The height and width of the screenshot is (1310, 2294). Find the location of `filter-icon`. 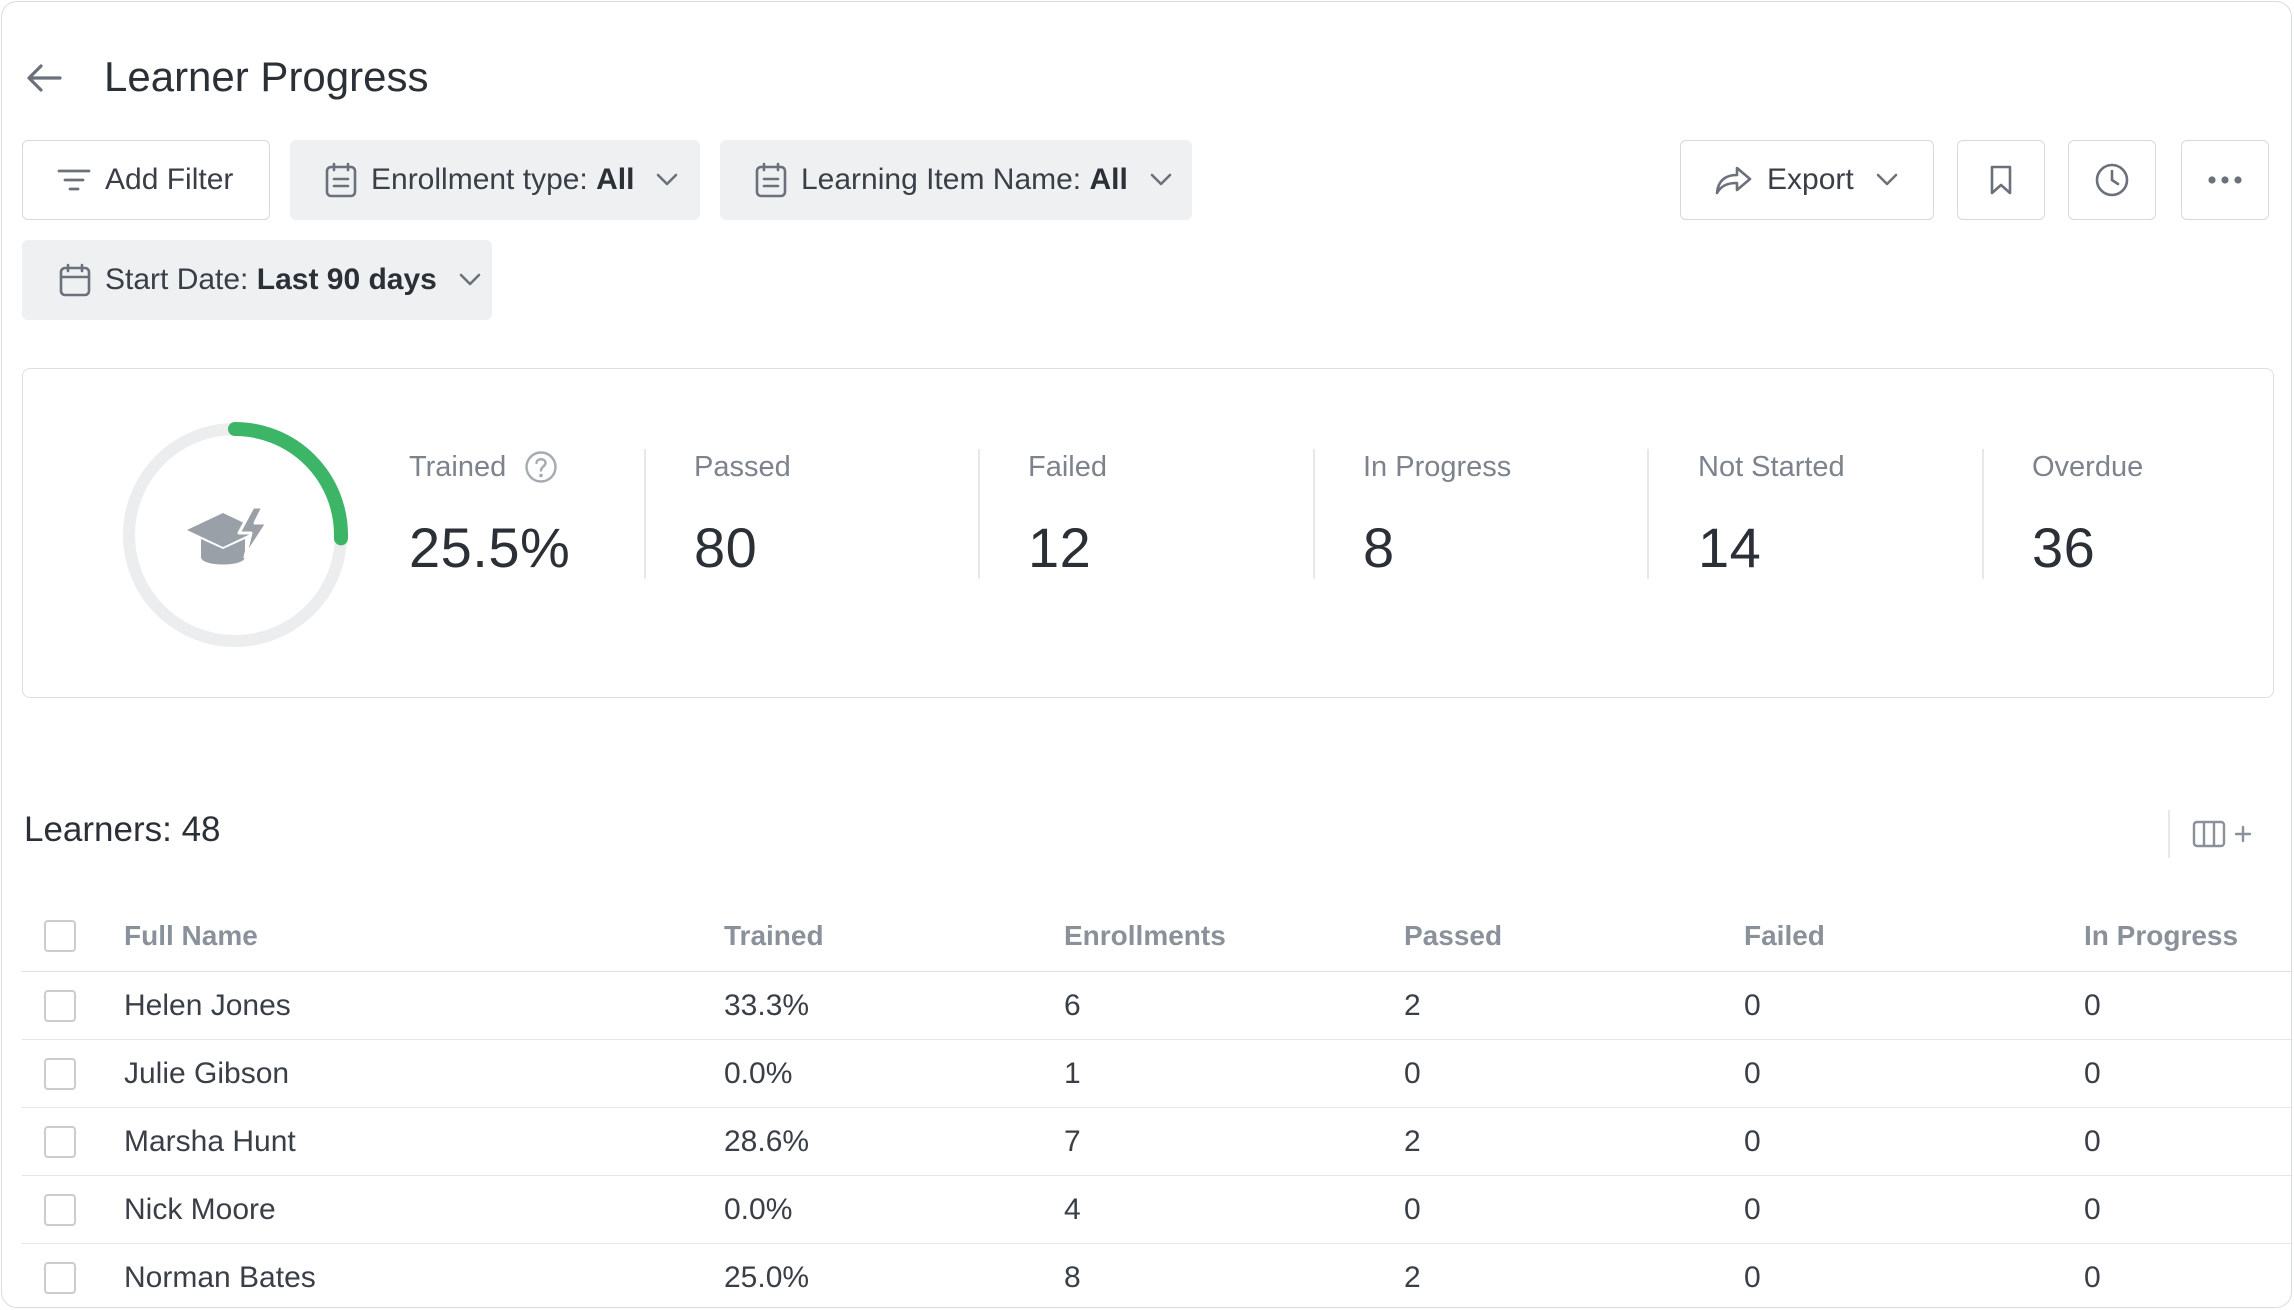

filter-icon is located at coordinates (74, 180).